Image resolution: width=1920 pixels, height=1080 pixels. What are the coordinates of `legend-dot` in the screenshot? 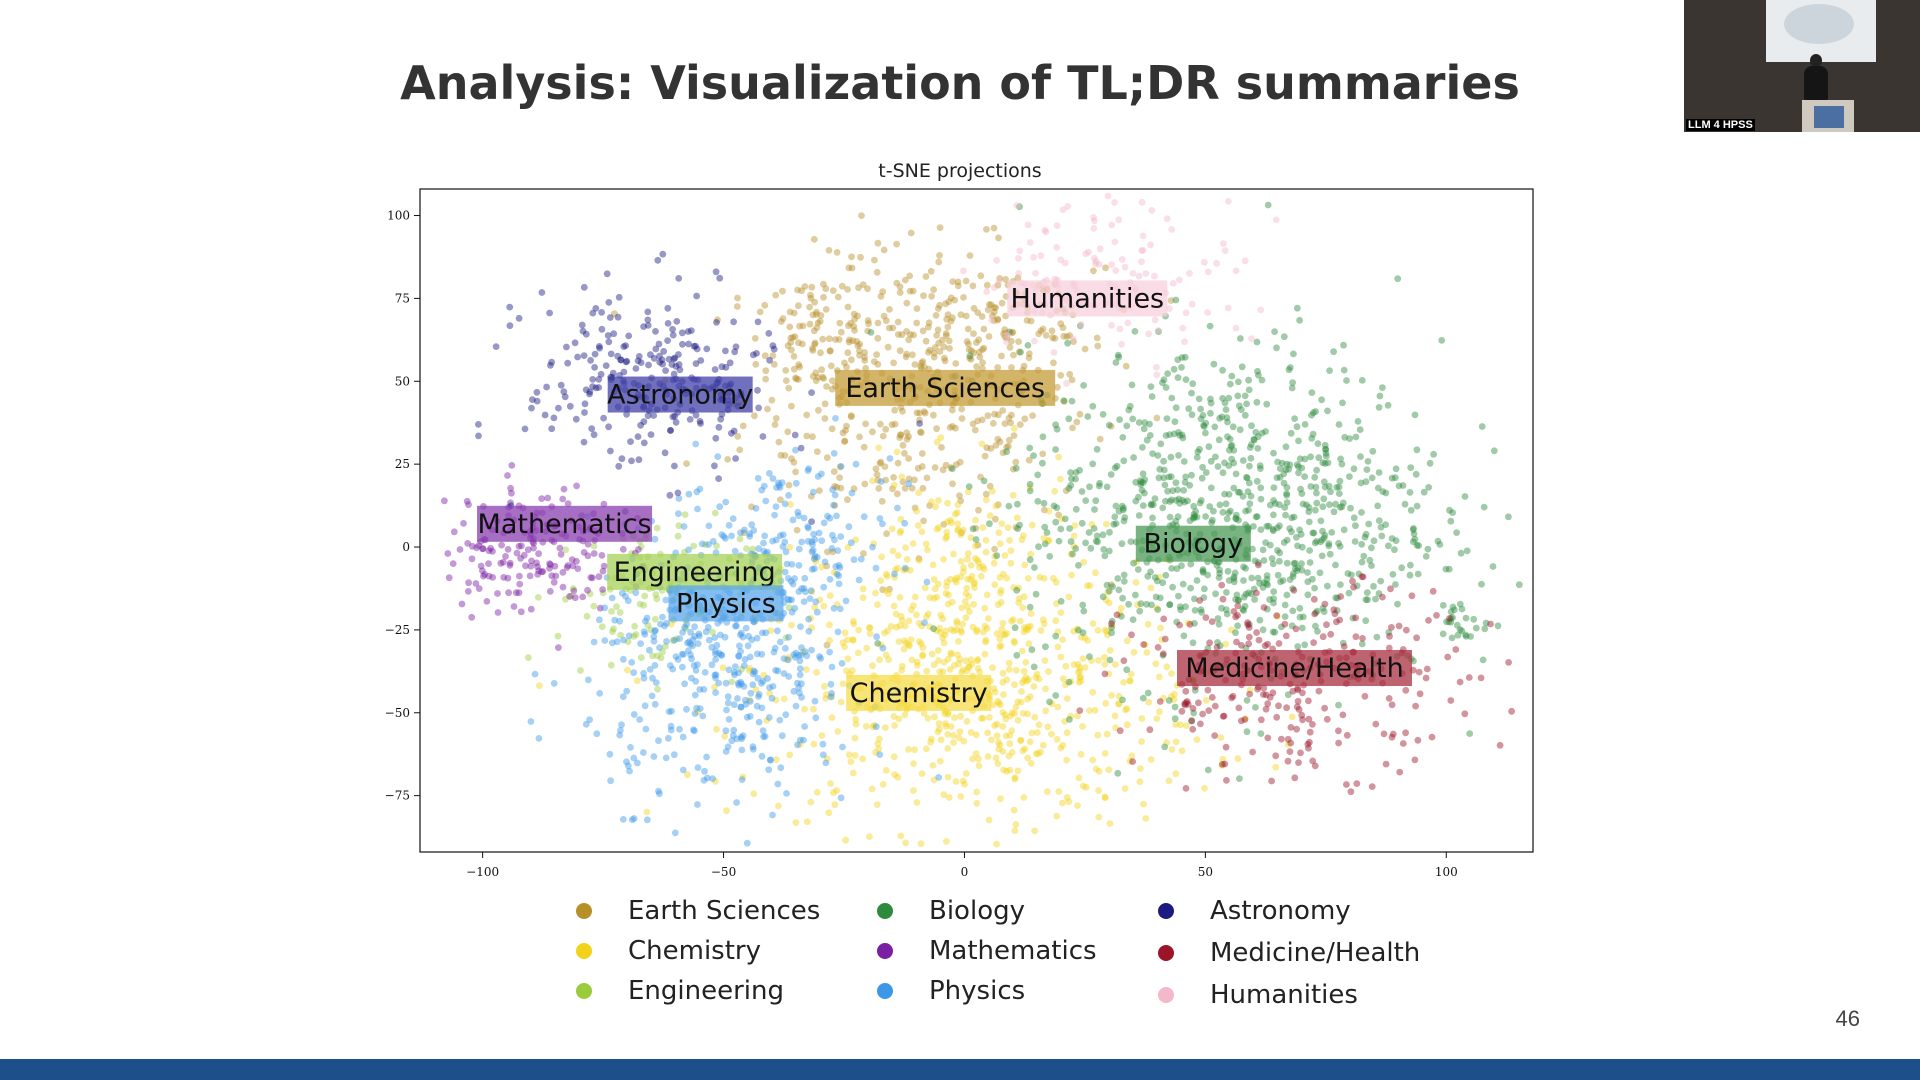 It's located at (1166, 953).